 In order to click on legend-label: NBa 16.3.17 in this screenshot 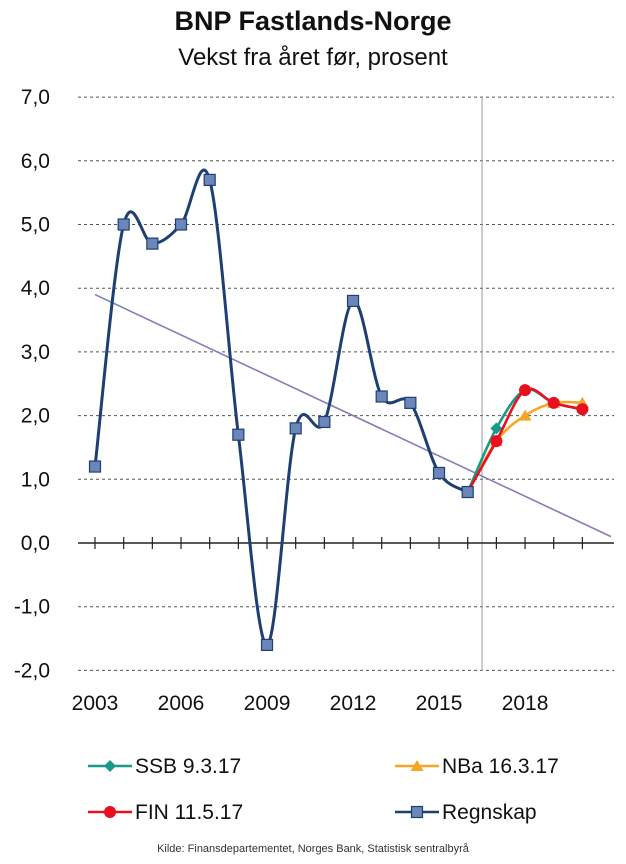, I will do `click(500, 766)`.